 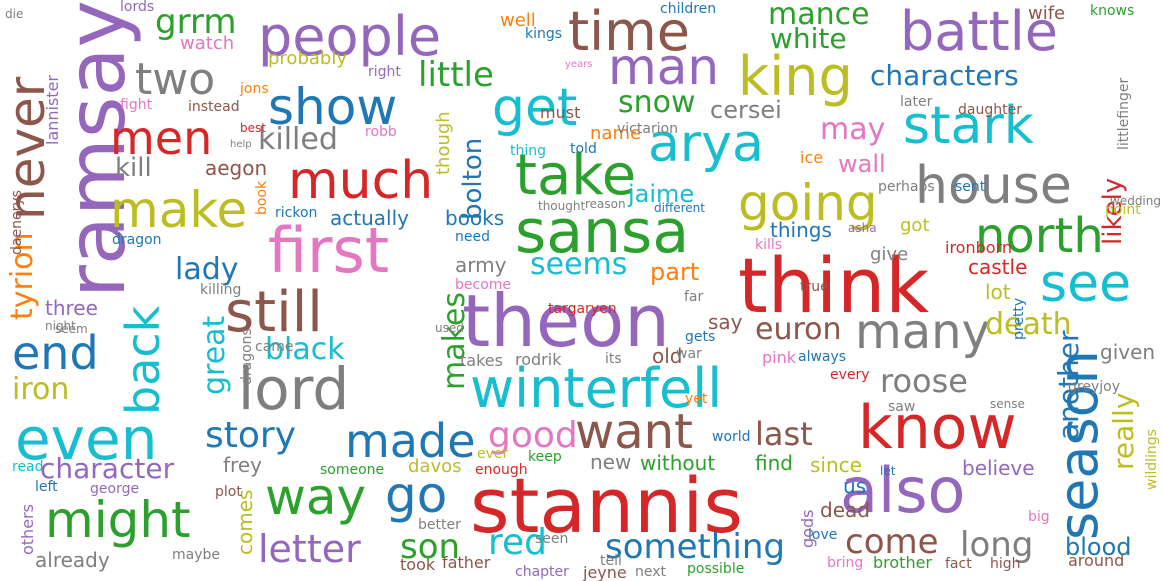 I want to click on word-stark: stark, so click(x=968, y=126).